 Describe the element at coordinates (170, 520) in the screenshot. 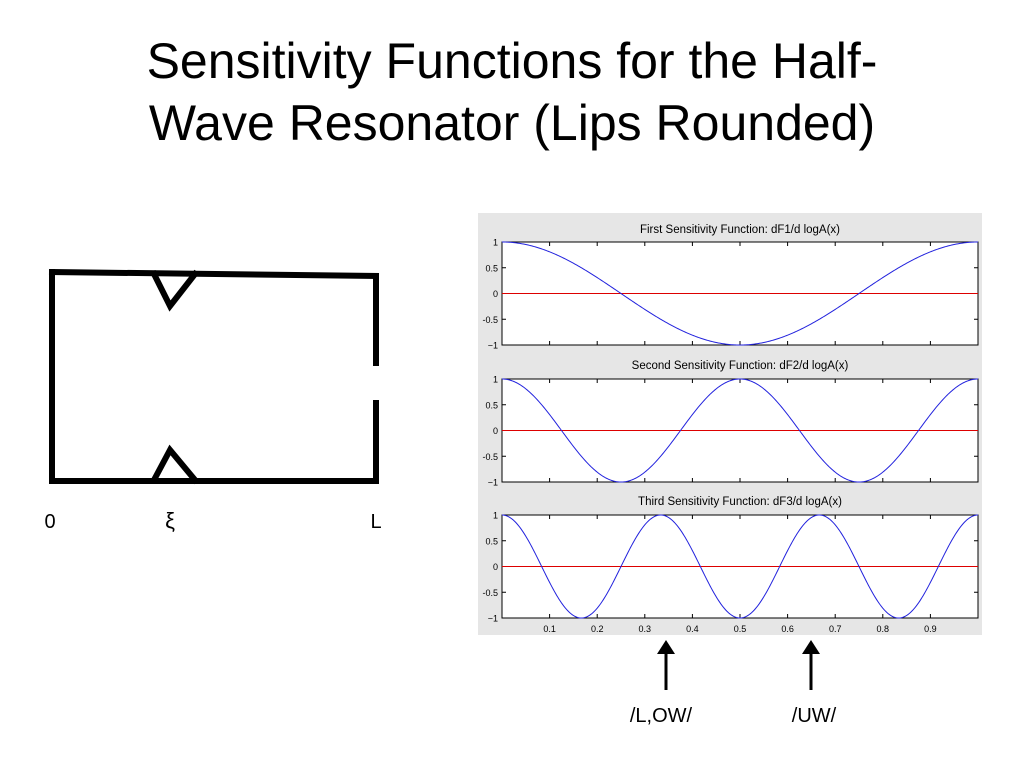

I see `label-xi: ξ` at that location.